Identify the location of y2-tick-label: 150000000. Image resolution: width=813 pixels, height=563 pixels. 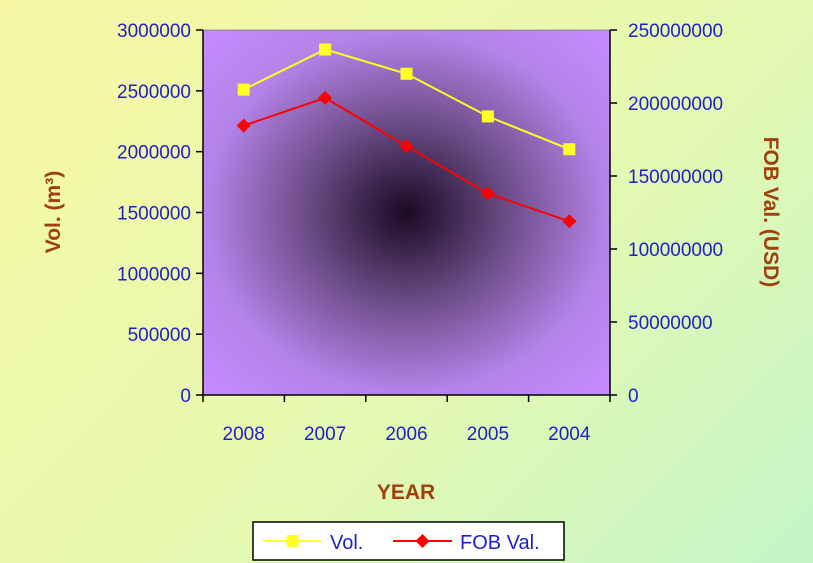
(675, 177).